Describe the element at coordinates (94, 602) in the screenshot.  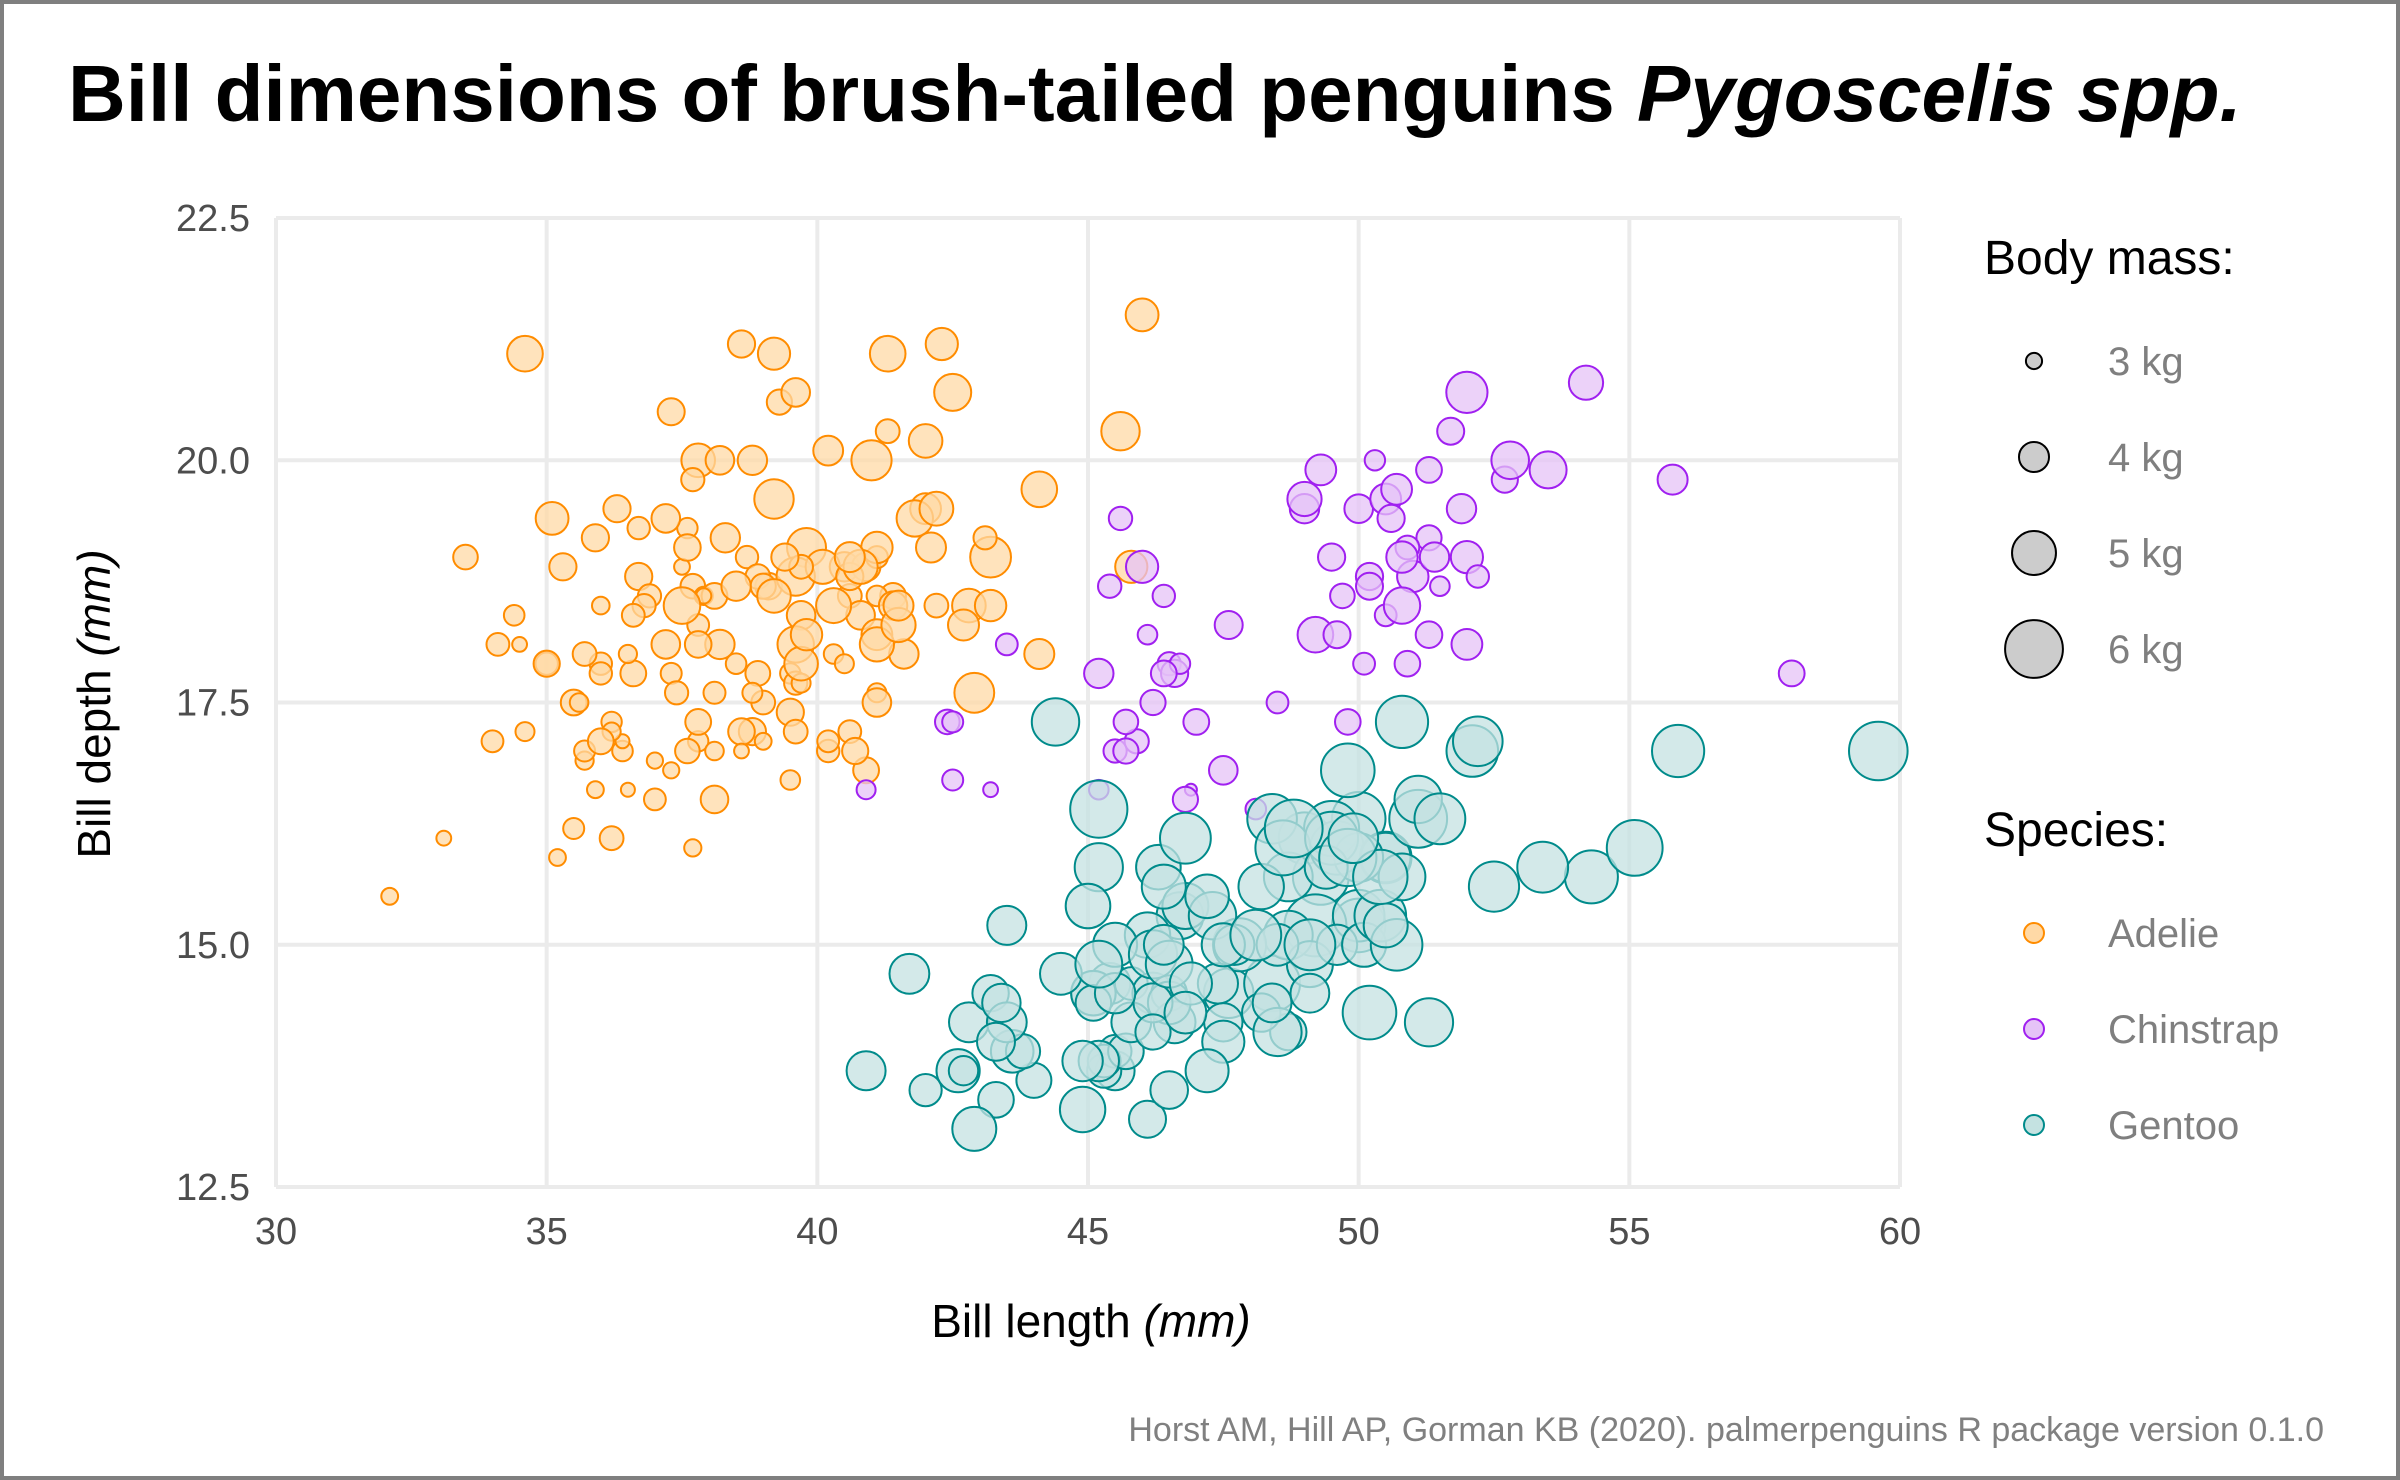
I see `y-axis-label-unit: (mm)` at that location.